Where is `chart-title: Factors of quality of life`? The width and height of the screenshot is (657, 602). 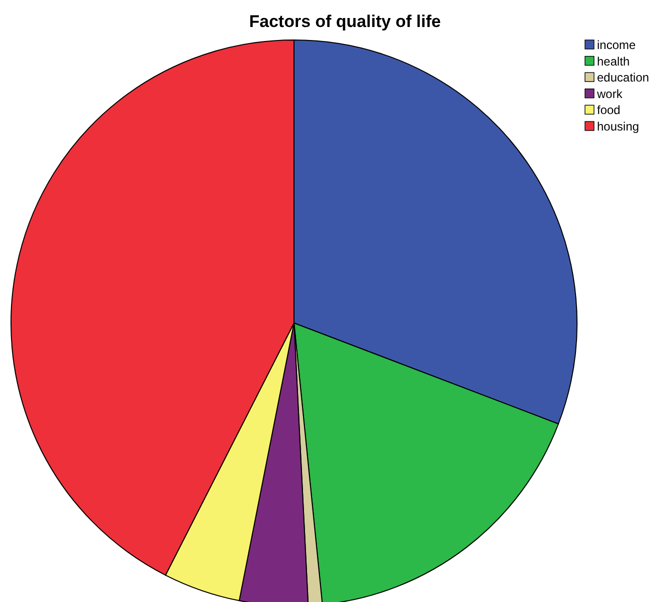 chart-title: Factors of quality of life is located at coordinates (345, 21).